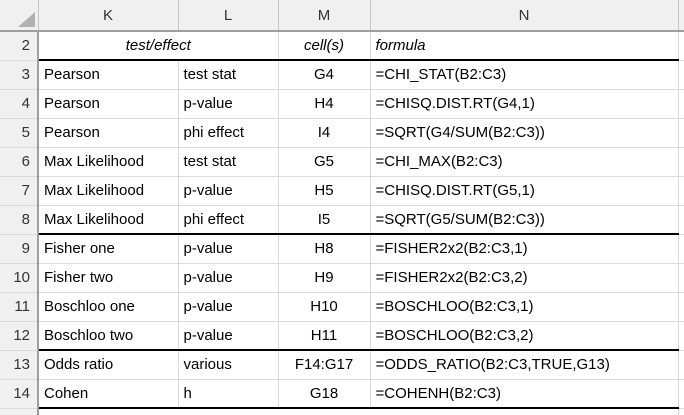 The height and width of the screenshot is (415, 684). Describe the element at coordinates (324, 336) in the screenshot. I see `cell-reference: H11` at that location.